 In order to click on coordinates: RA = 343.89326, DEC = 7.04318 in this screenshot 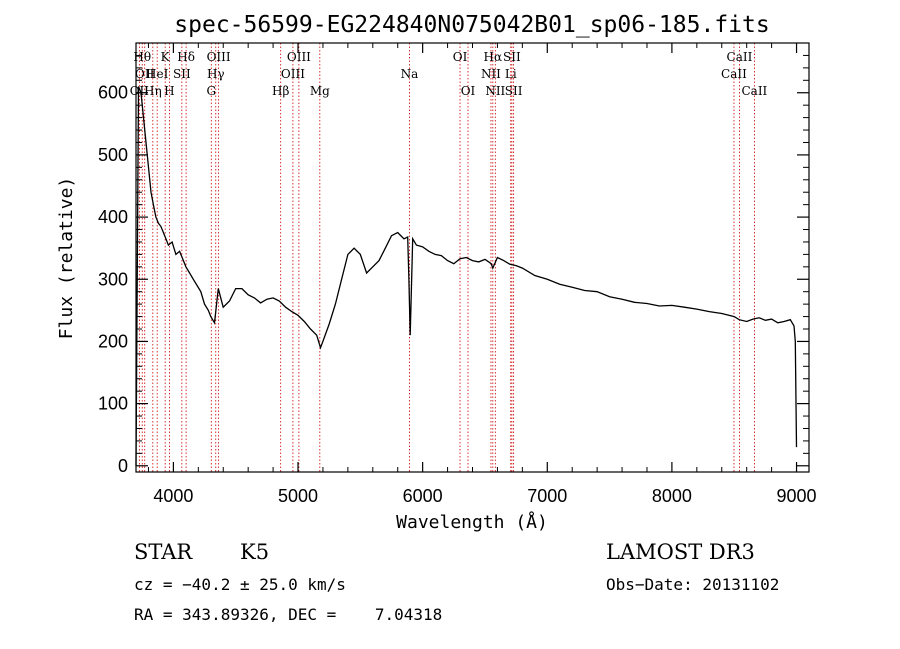, I will do `click(288, 614)`.